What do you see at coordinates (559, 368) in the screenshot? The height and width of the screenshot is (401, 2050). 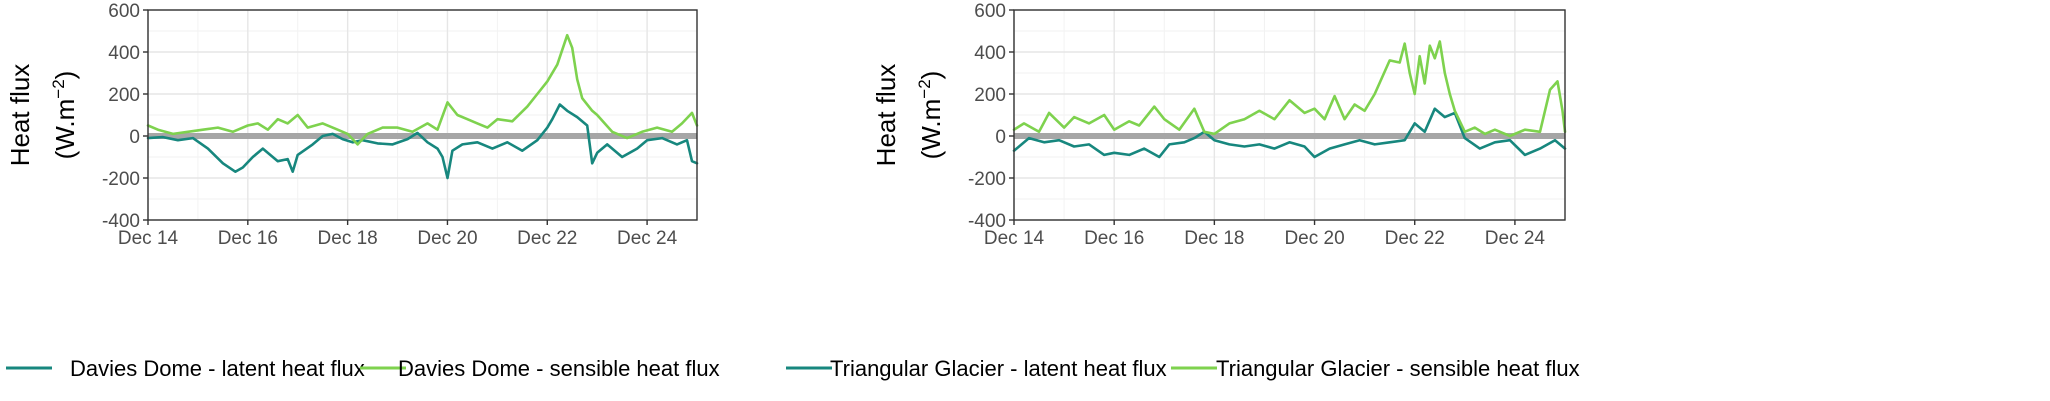 I see `legend-label-sensible: Davies Dome - sensible heat flux` at bounding box center [559, 368].